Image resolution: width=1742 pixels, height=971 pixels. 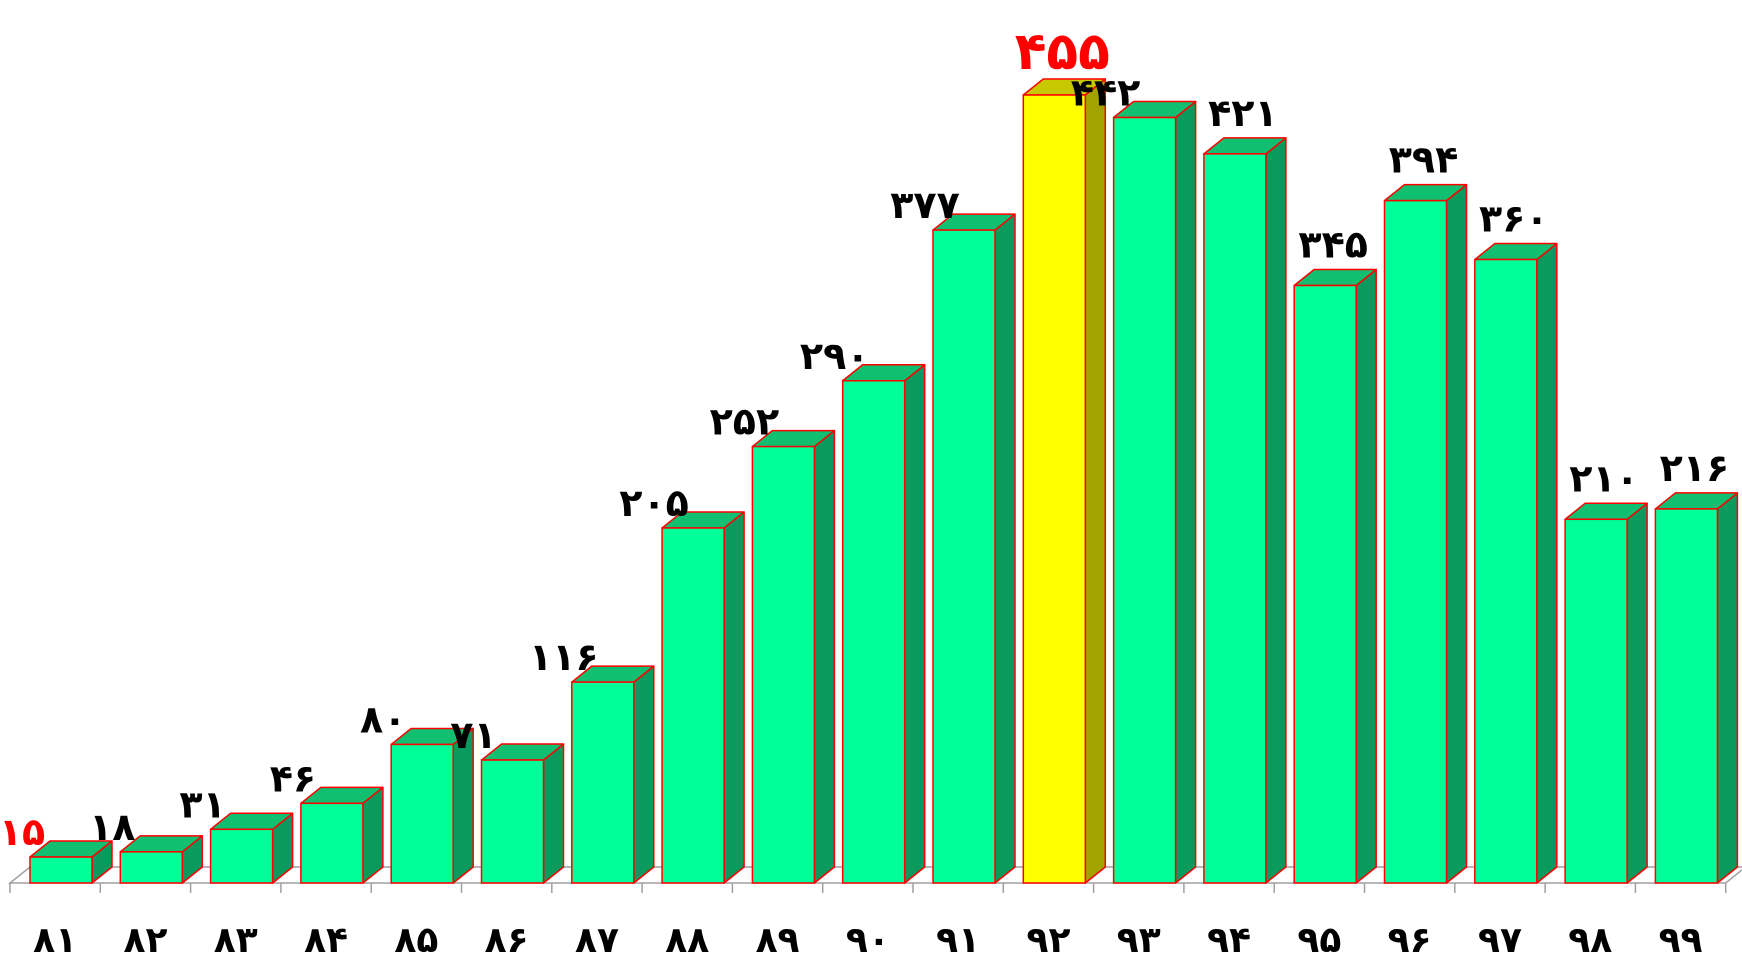 I want to click on x-tick-label: ۸۶, so click(x=507, y=940).